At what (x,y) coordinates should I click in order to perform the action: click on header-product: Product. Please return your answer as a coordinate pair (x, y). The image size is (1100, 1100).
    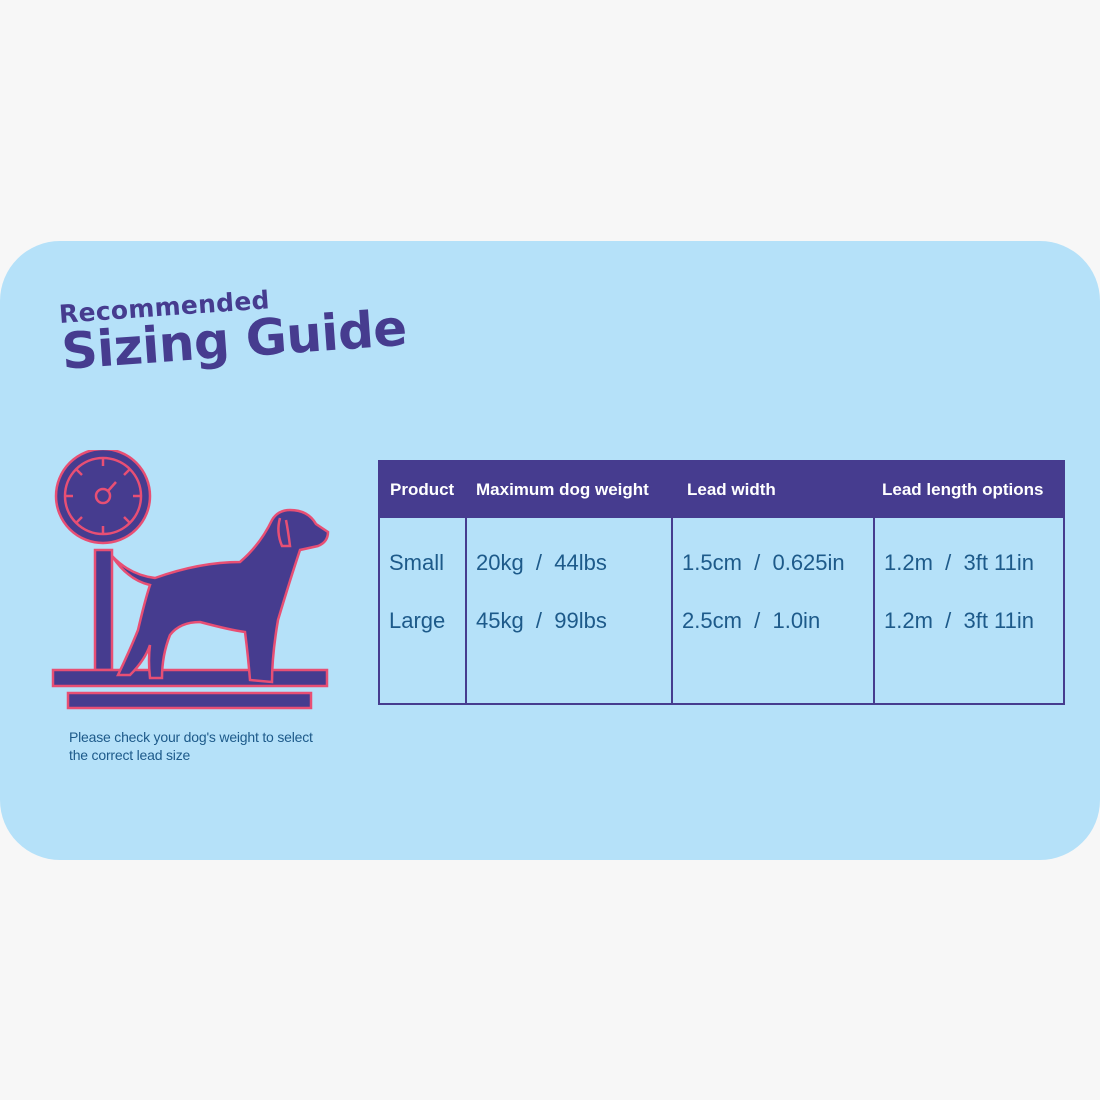
    Looking at the image, I should click on (422, 489).